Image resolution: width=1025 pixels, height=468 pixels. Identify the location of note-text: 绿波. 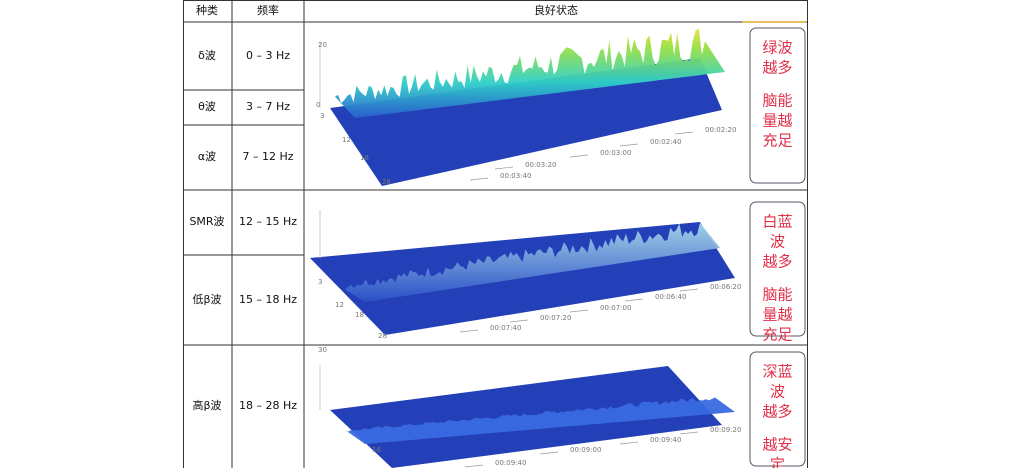
(777, 48).